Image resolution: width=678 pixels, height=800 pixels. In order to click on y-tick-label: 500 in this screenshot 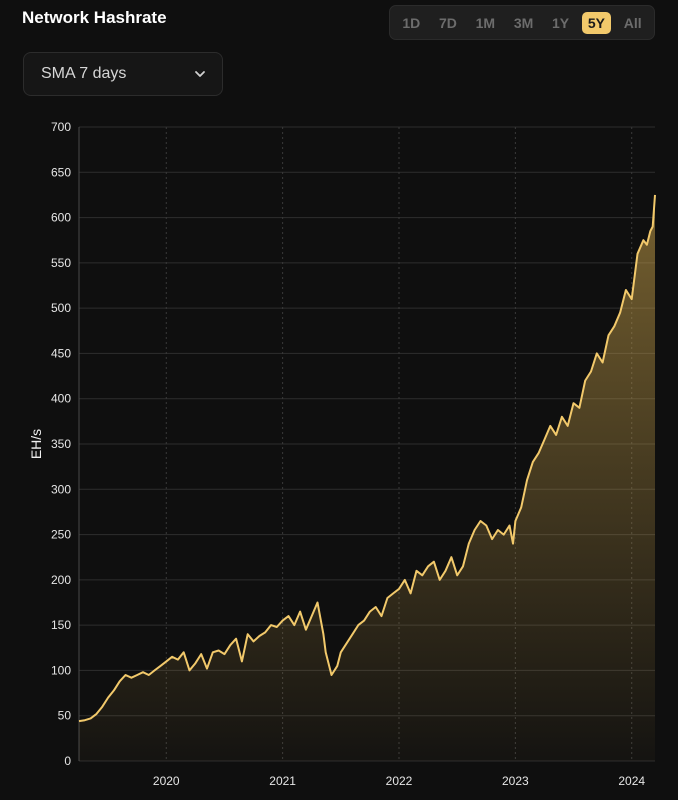, I will do `click(61, 308)`.